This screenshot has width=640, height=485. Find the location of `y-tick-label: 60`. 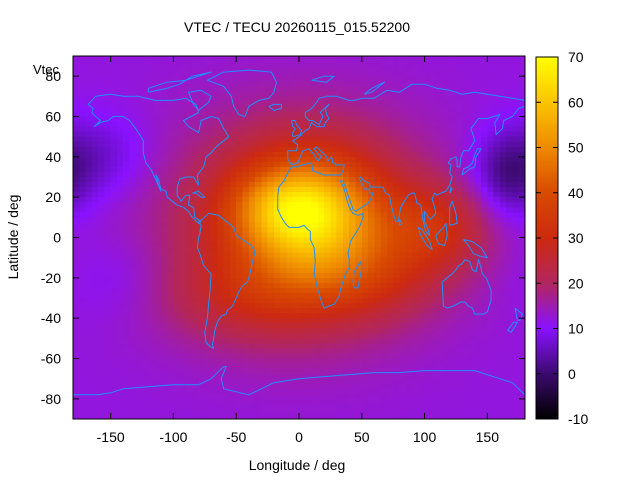

y-tick-label: 60 is located at coordinates (53, 117).